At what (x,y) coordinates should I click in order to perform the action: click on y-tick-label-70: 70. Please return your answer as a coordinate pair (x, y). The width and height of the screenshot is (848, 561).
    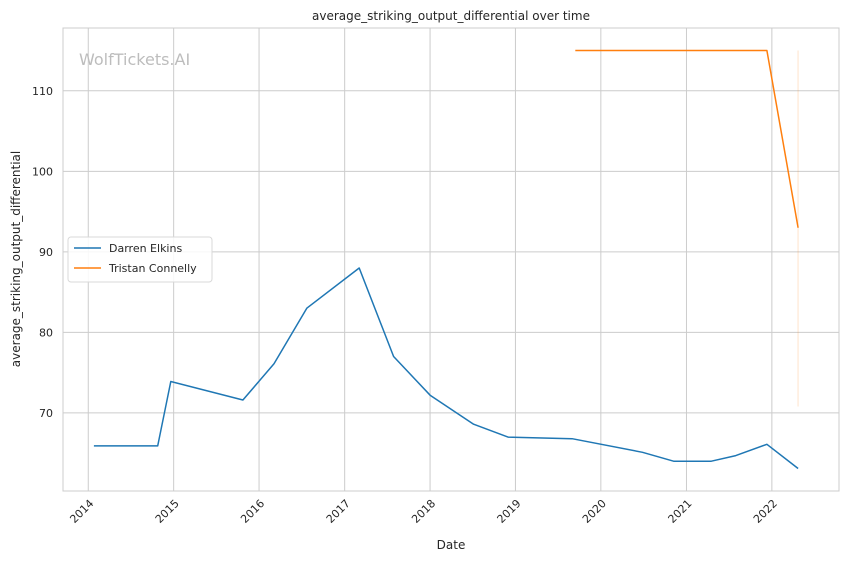
    Looking at the image, I should click on (46, 413).